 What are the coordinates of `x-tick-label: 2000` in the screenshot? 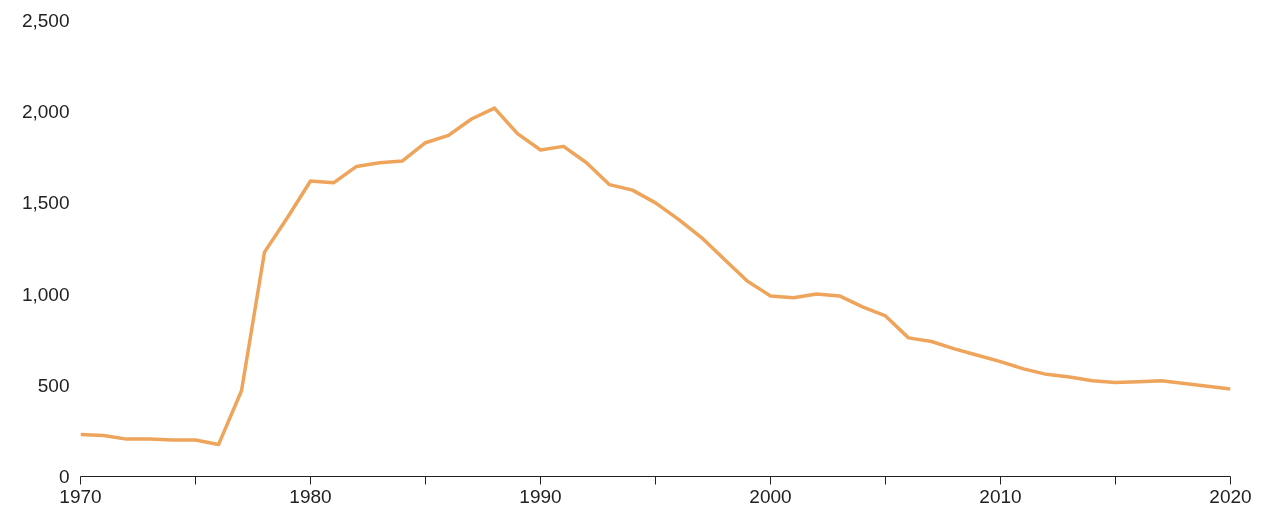 It's located at (770, 496).